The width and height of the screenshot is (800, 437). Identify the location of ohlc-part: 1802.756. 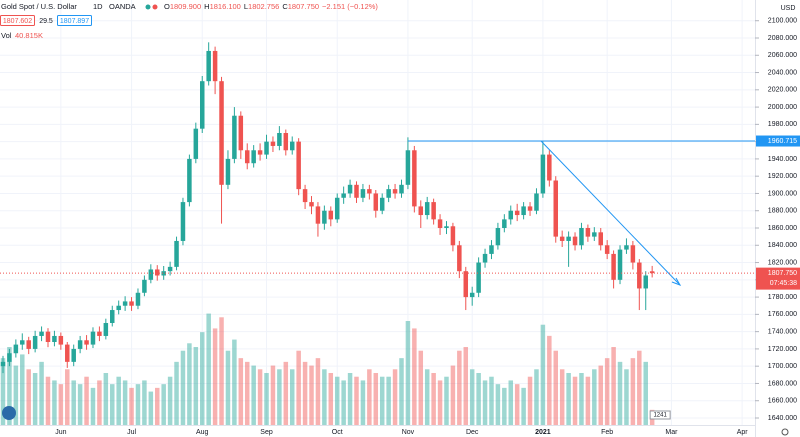
(263, 6).